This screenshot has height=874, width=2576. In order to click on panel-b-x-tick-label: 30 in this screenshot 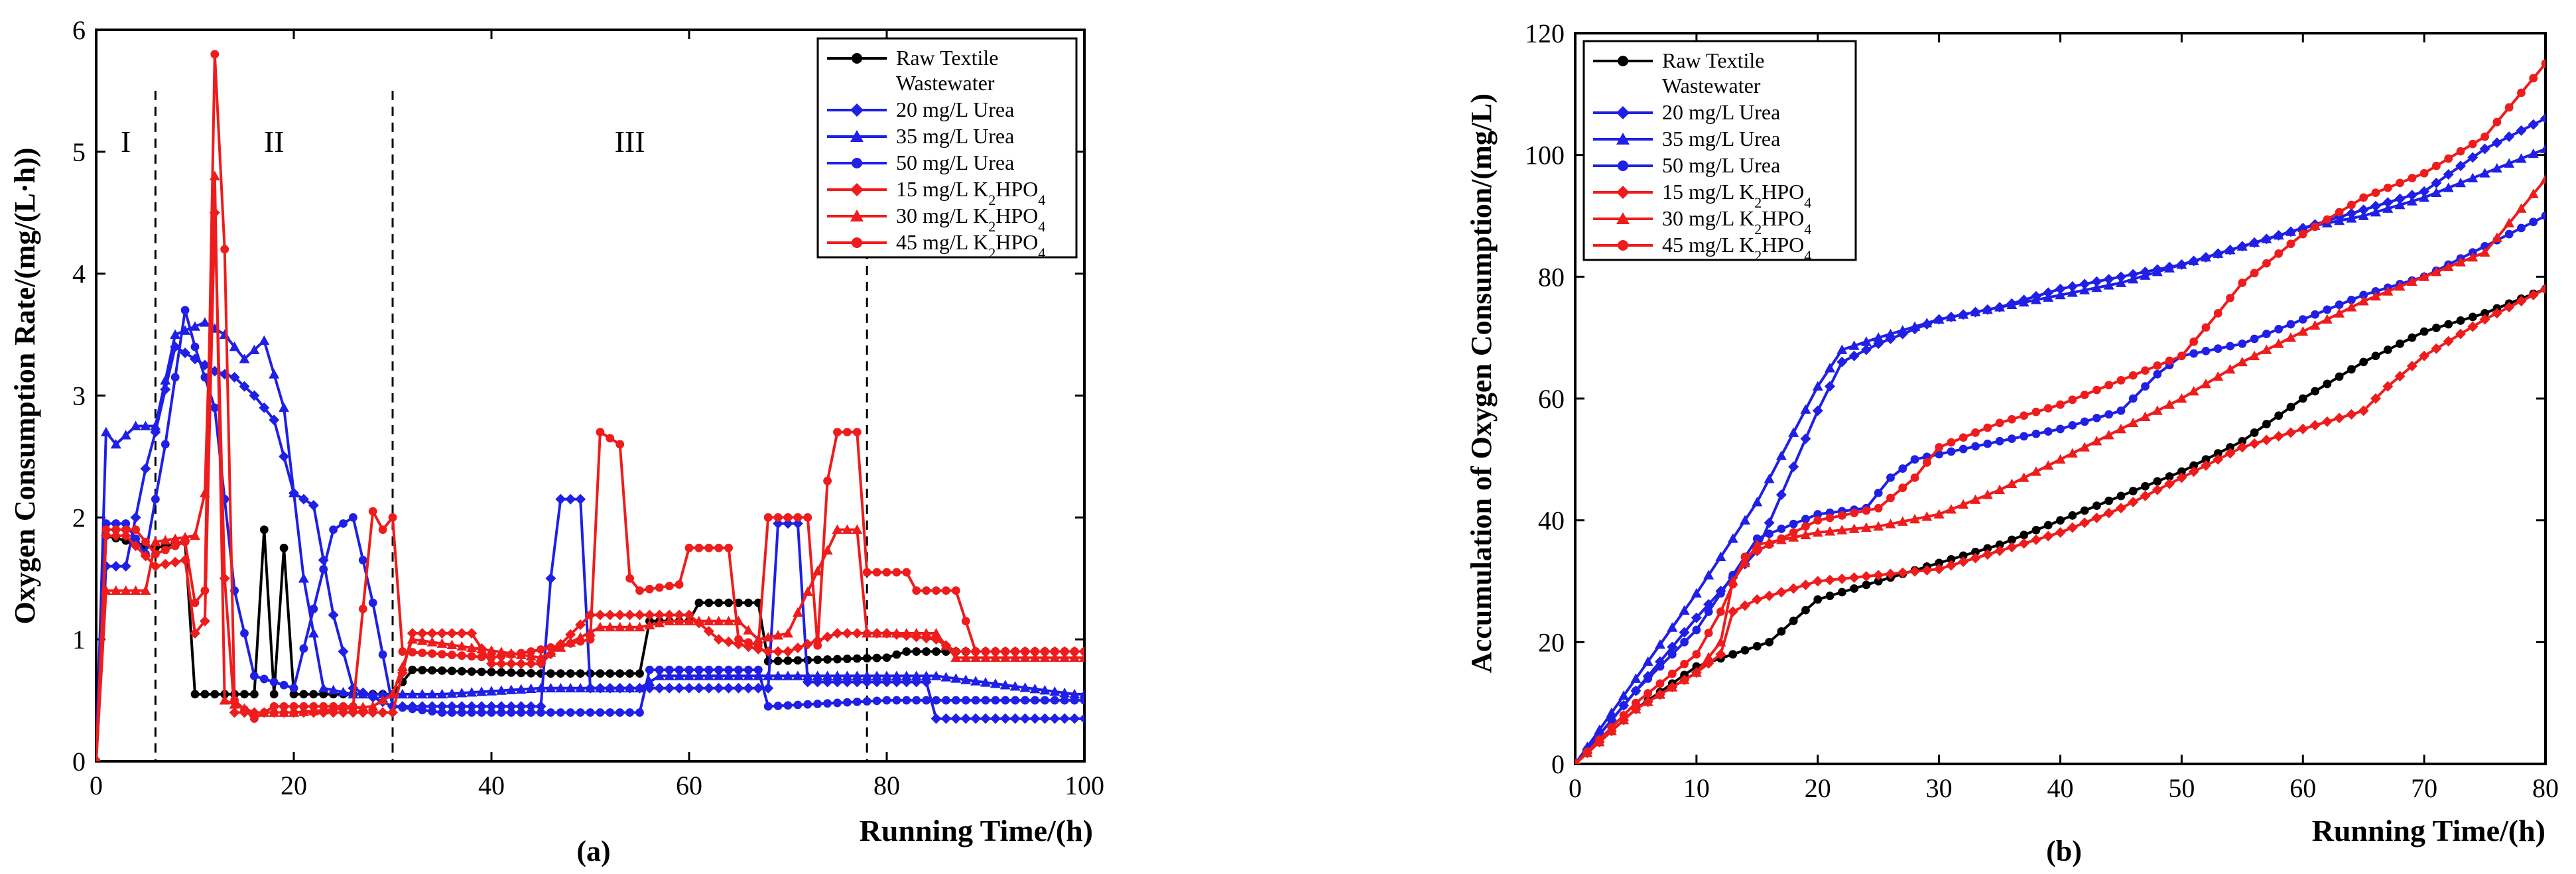, I will do `click(1940, 788)`.